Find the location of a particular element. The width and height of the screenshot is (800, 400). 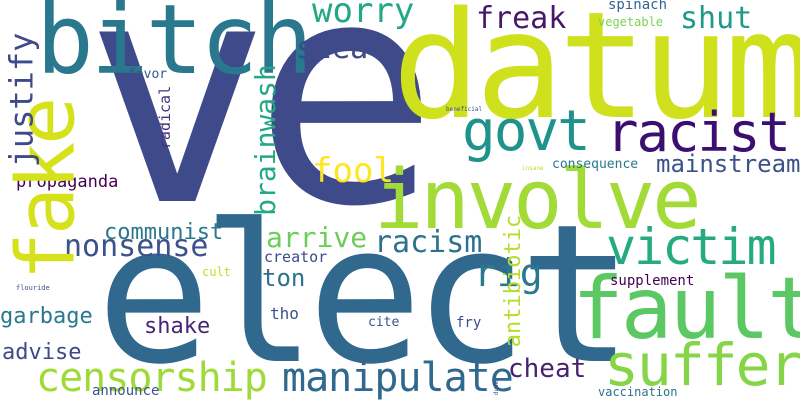

word-brainwash: brainwash is located at coordinates (265, 140).